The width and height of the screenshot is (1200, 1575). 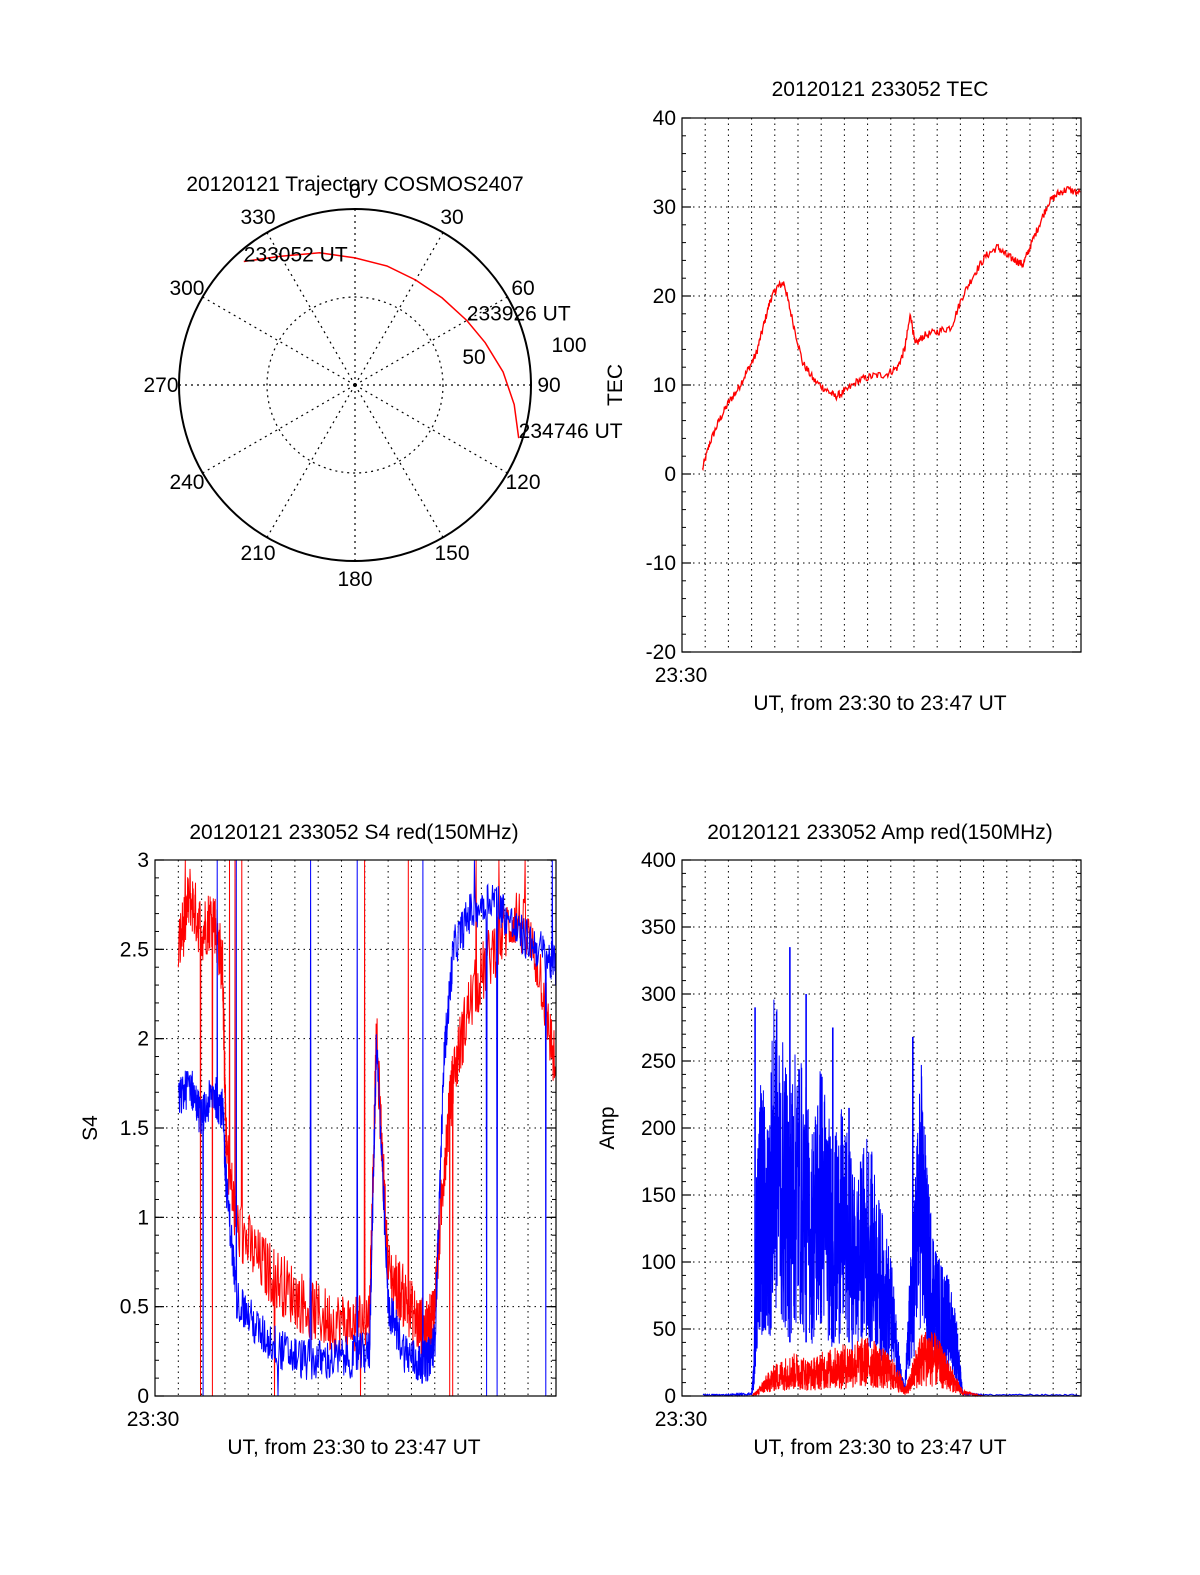 I want to click on y-tick-label: 100, so click(x=658, y=1262).